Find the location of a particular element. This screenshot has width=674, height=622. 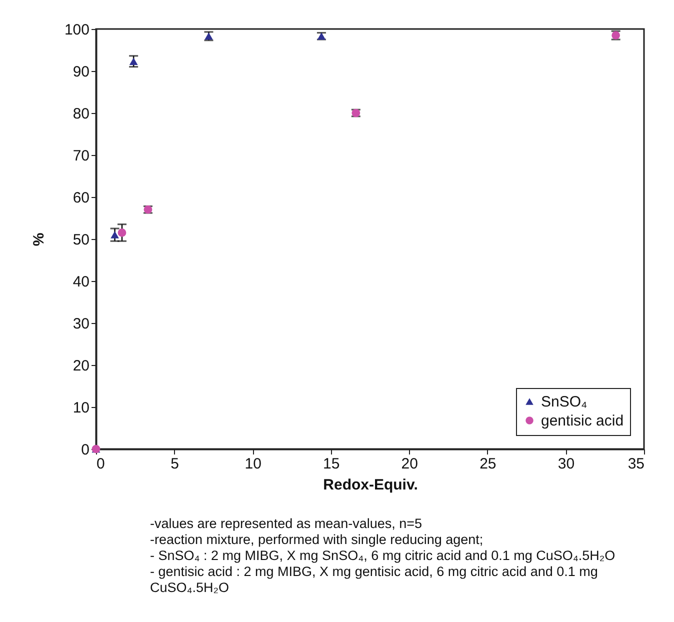

y-tick-label: 0 is located at coordinates (85, 450).